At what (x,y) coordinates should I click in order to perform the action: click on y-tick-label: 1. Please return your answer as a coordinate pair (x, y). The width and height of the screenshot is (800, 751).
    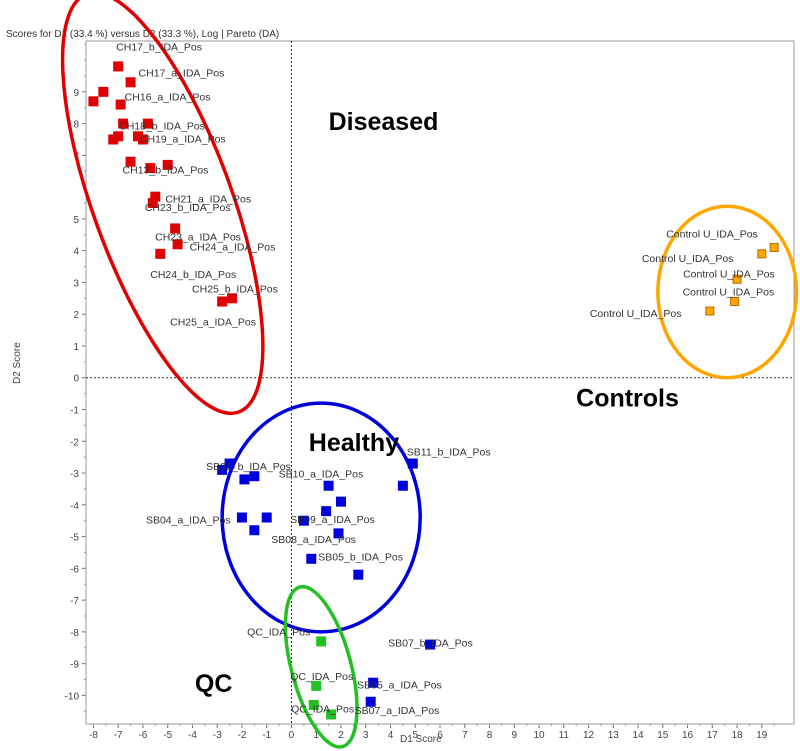
    Looking at the image, I should click on (76, 347).